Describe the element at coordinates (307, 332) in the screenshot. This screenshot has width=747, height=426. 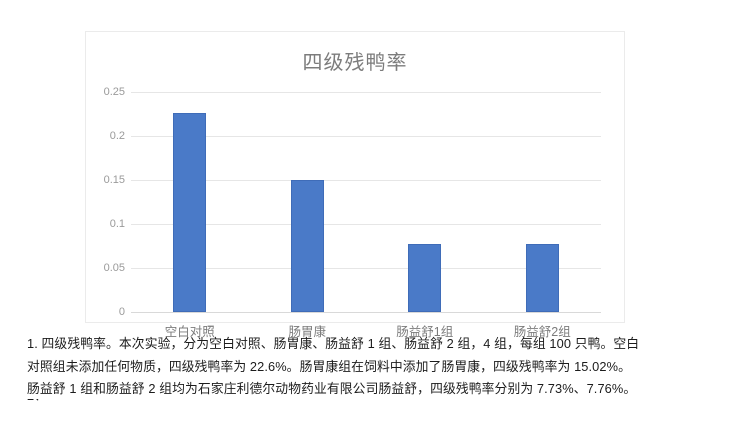
I see `x-axis-tick-label: 肠胃康` at that location.